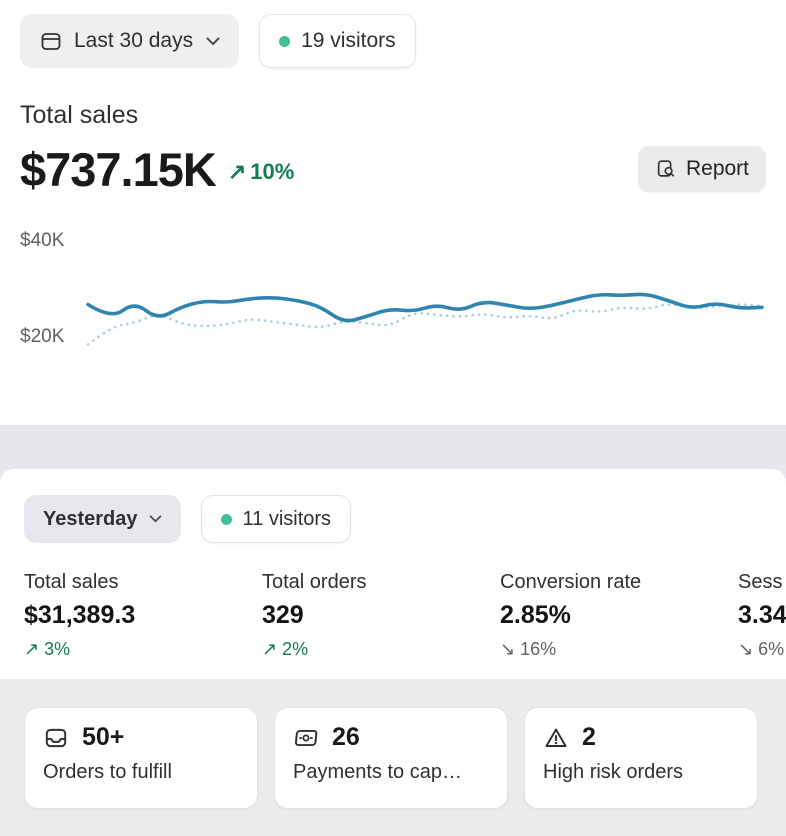  Describe the element at coordinates (425, 307) in the screenshot. I see `chart-current-line` at that location.